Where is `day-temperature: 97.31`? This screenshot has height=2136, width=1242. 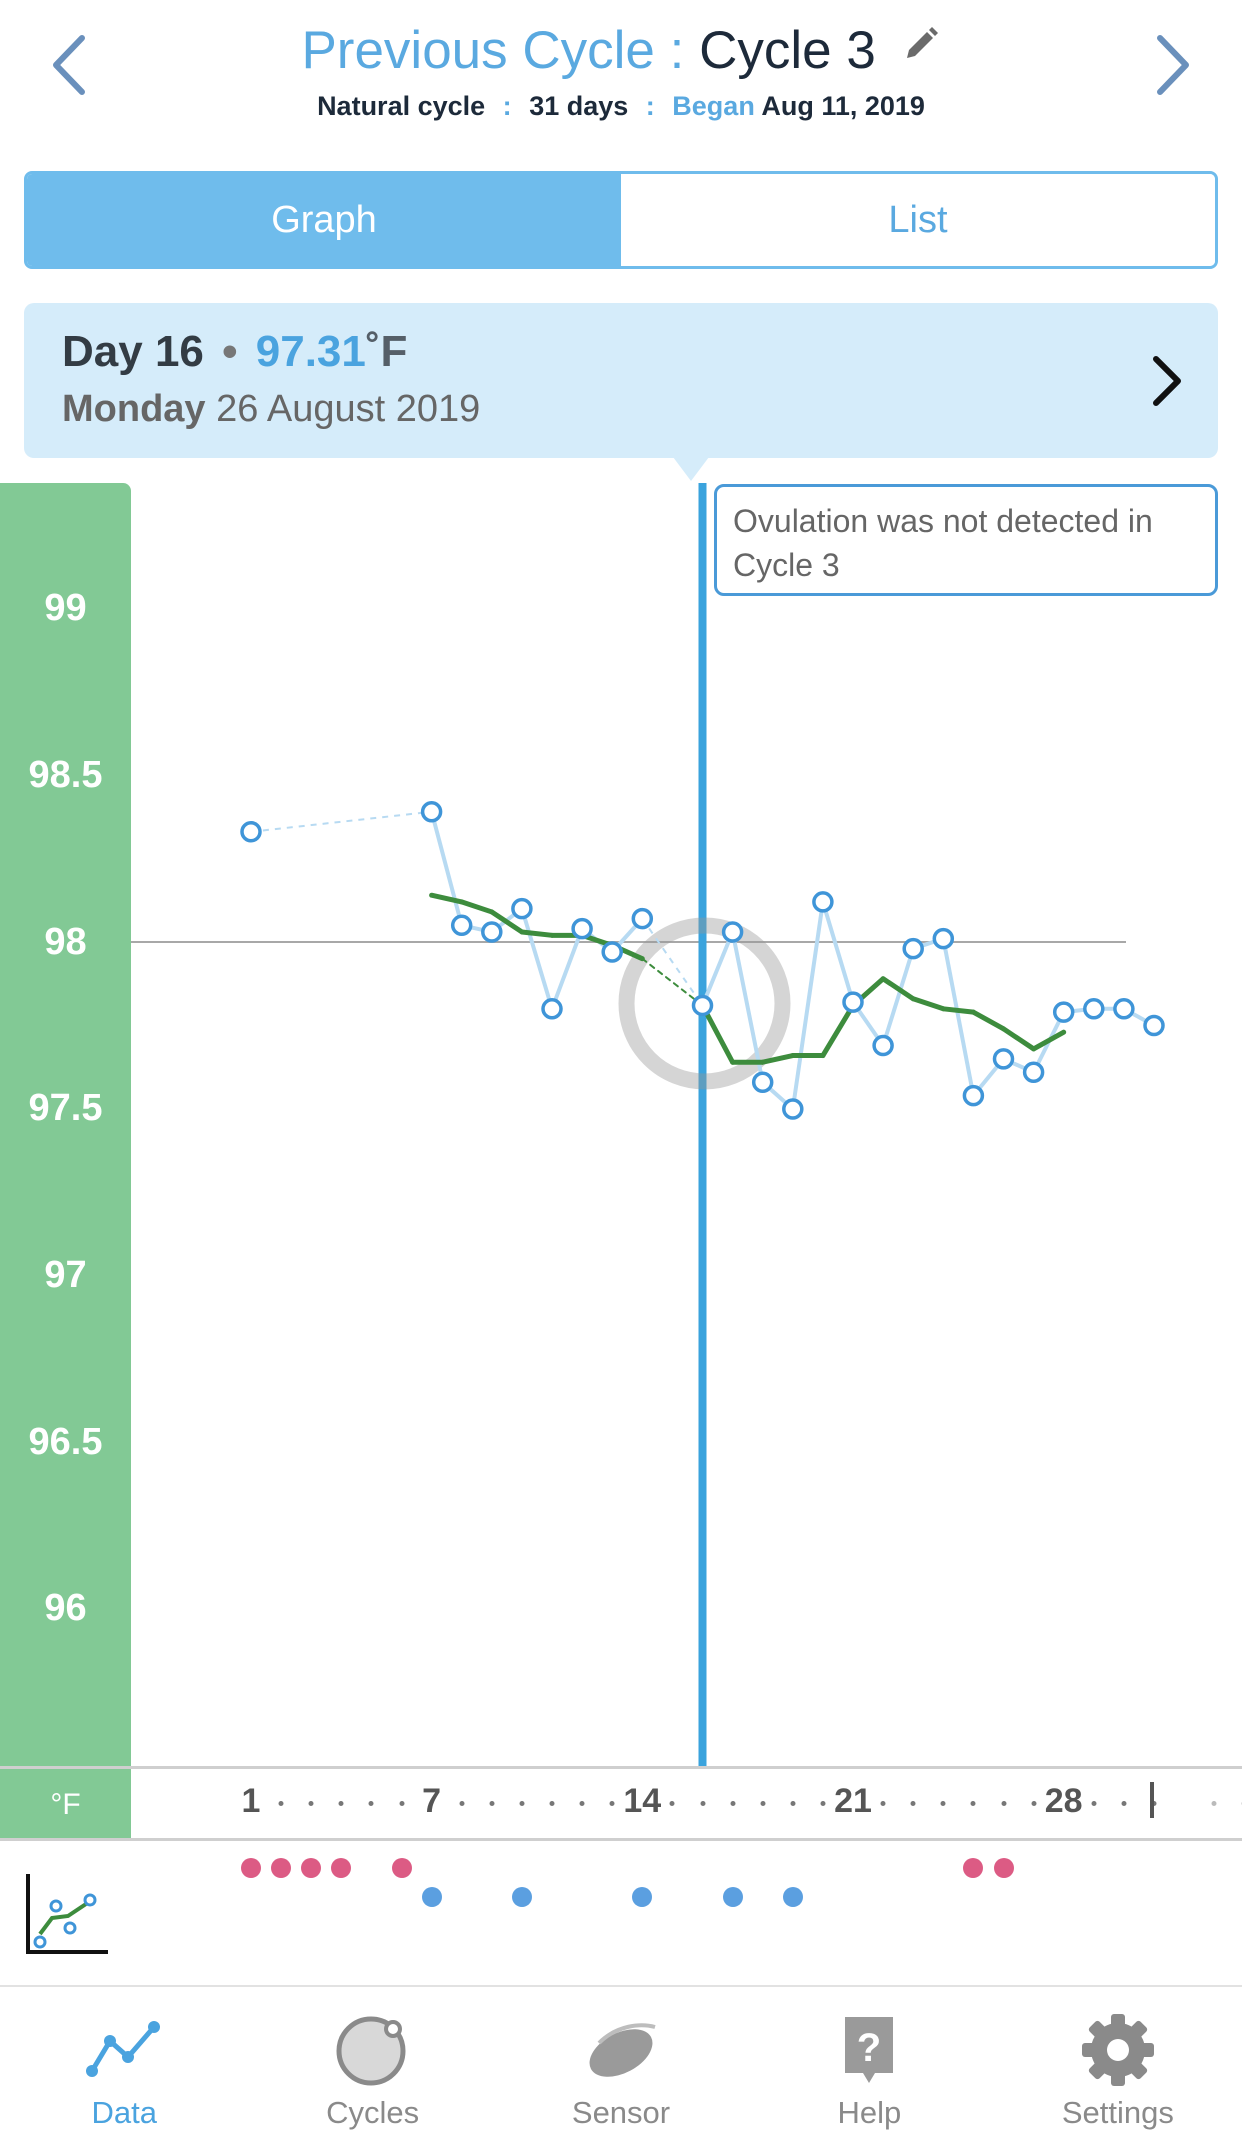 day-temperature: 97.31 is located at coordinates (310, 351).